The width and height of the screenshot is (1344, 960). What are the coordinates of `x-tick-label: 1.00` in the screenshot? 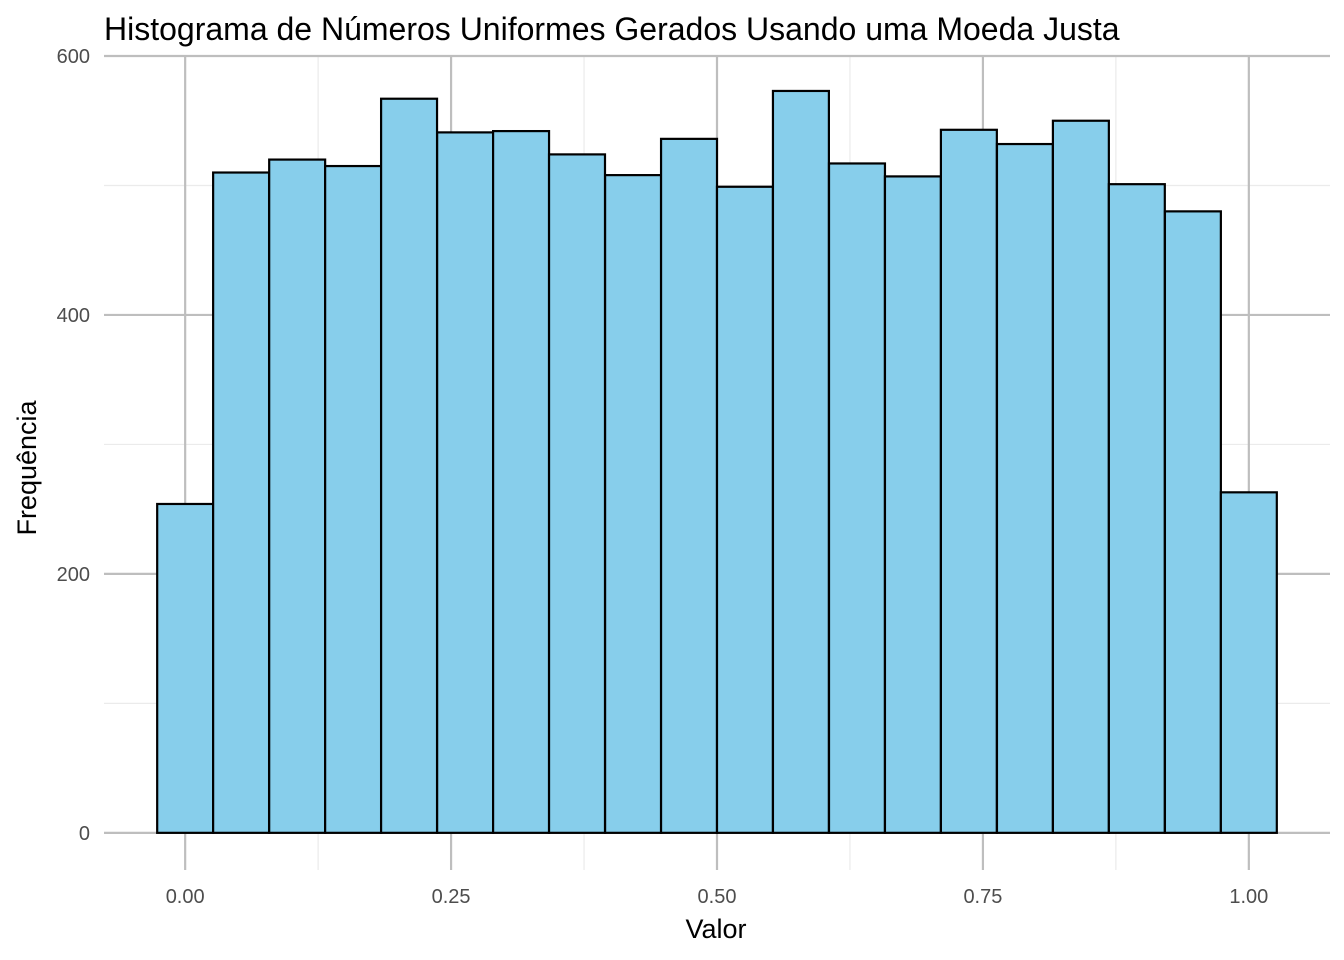 It's located at (1248, 897).